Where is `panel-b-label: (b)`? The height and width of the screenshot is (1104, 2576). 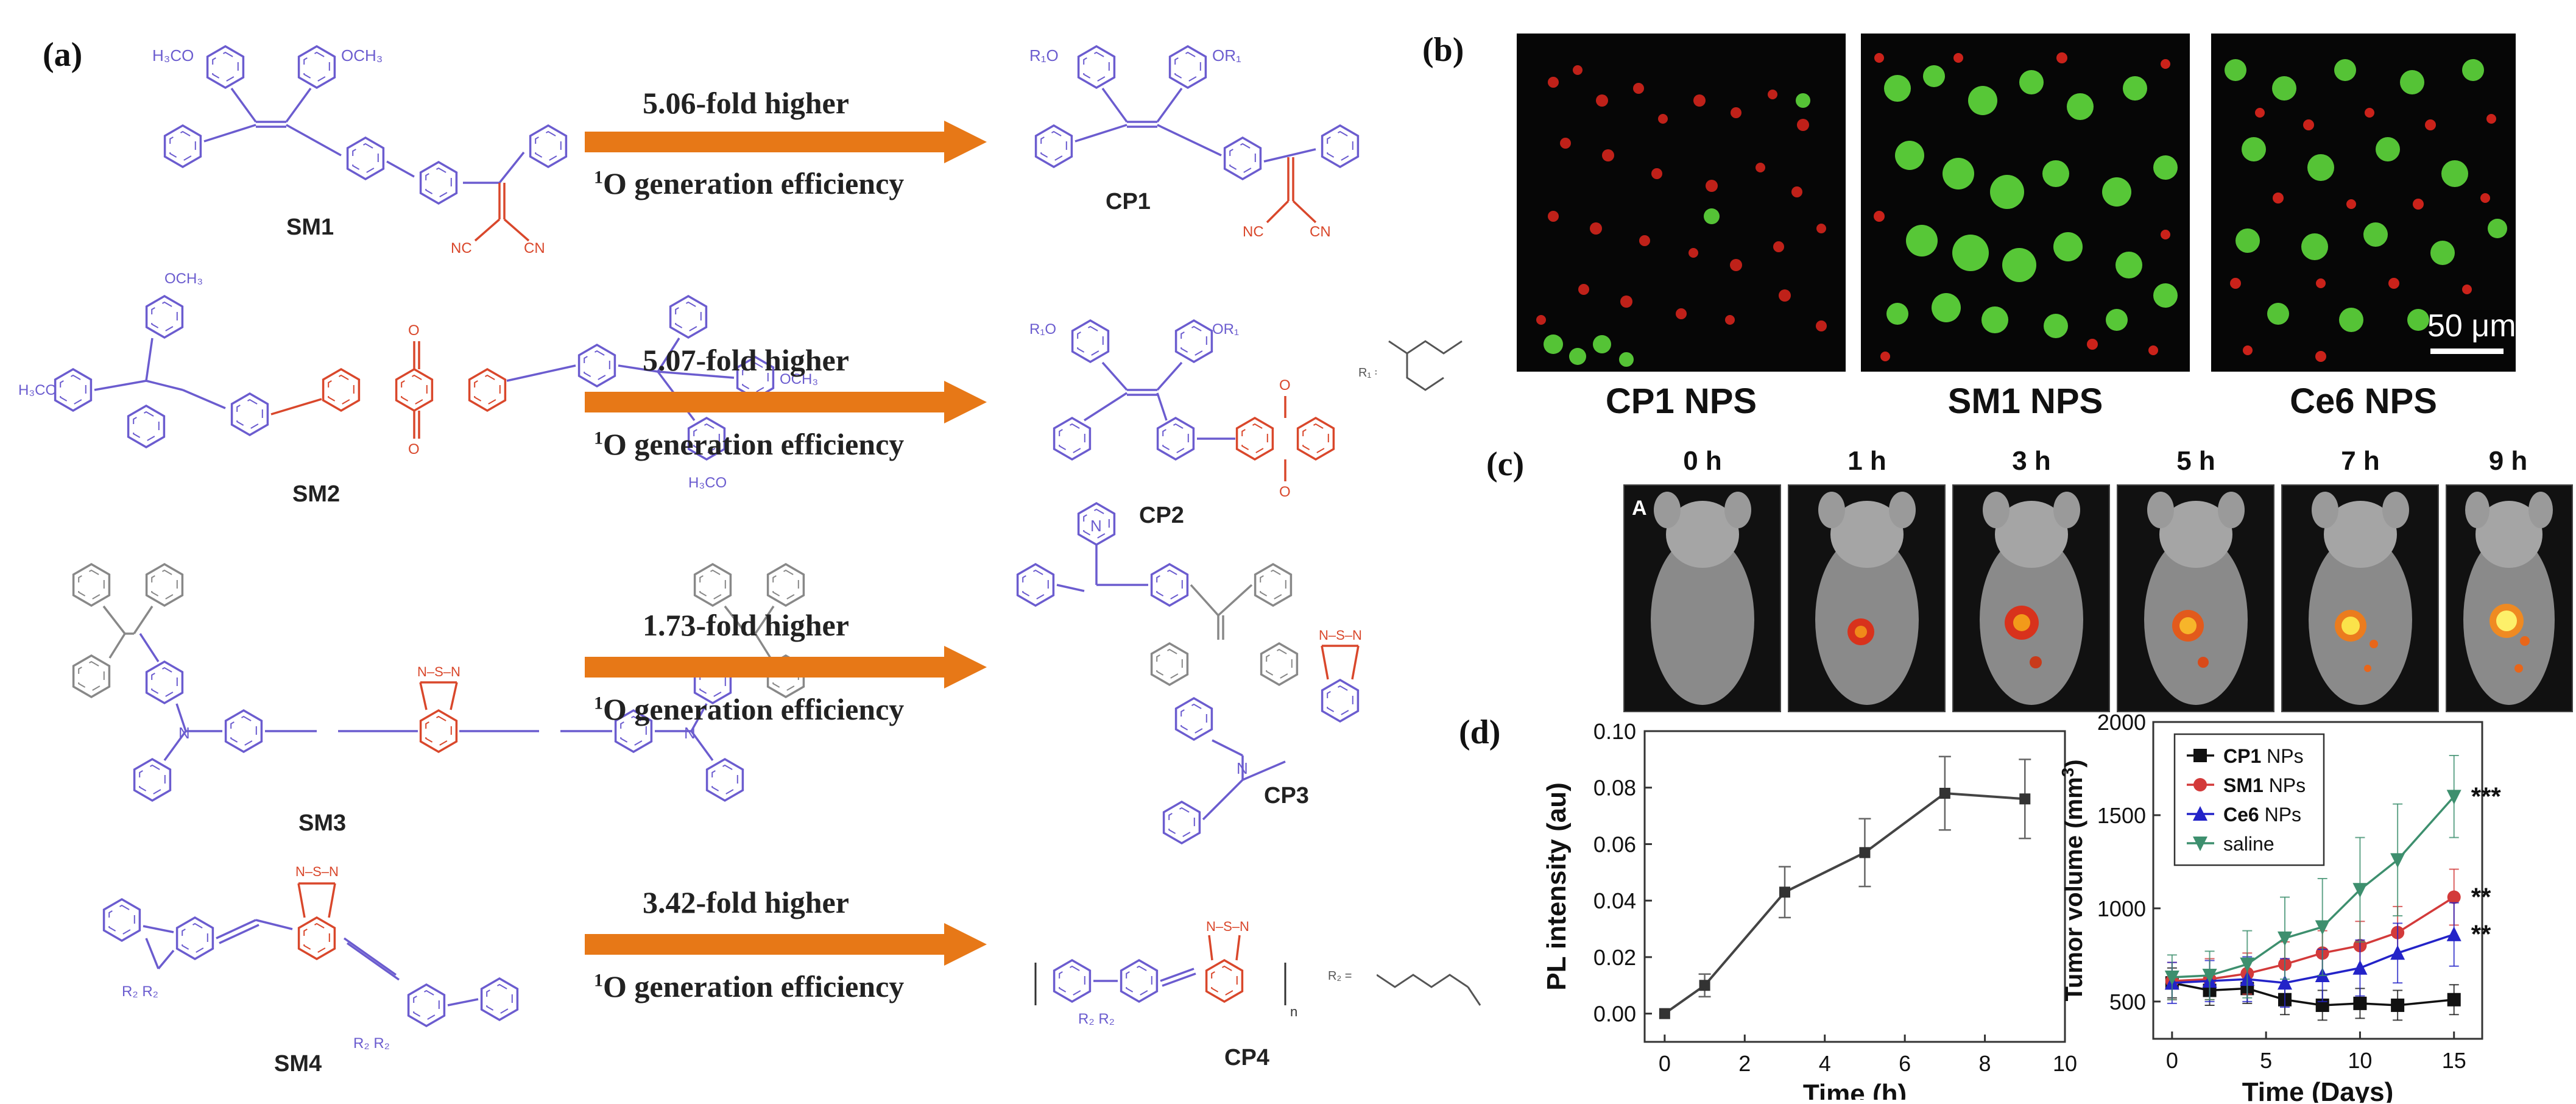 panel-b-label: (b) is located at coordinates (1443, 50).